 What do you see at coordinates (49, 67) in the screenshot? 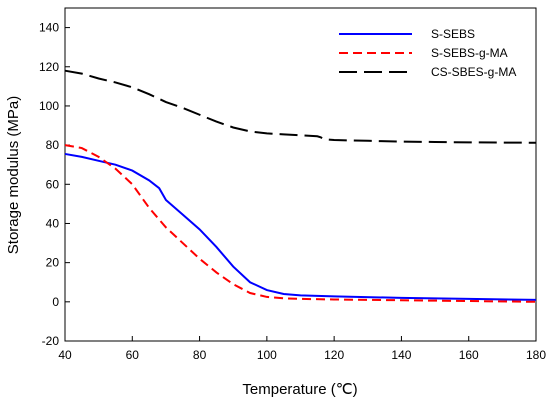
I see `y-tick-label: 120` at bounding box center [49, 67].